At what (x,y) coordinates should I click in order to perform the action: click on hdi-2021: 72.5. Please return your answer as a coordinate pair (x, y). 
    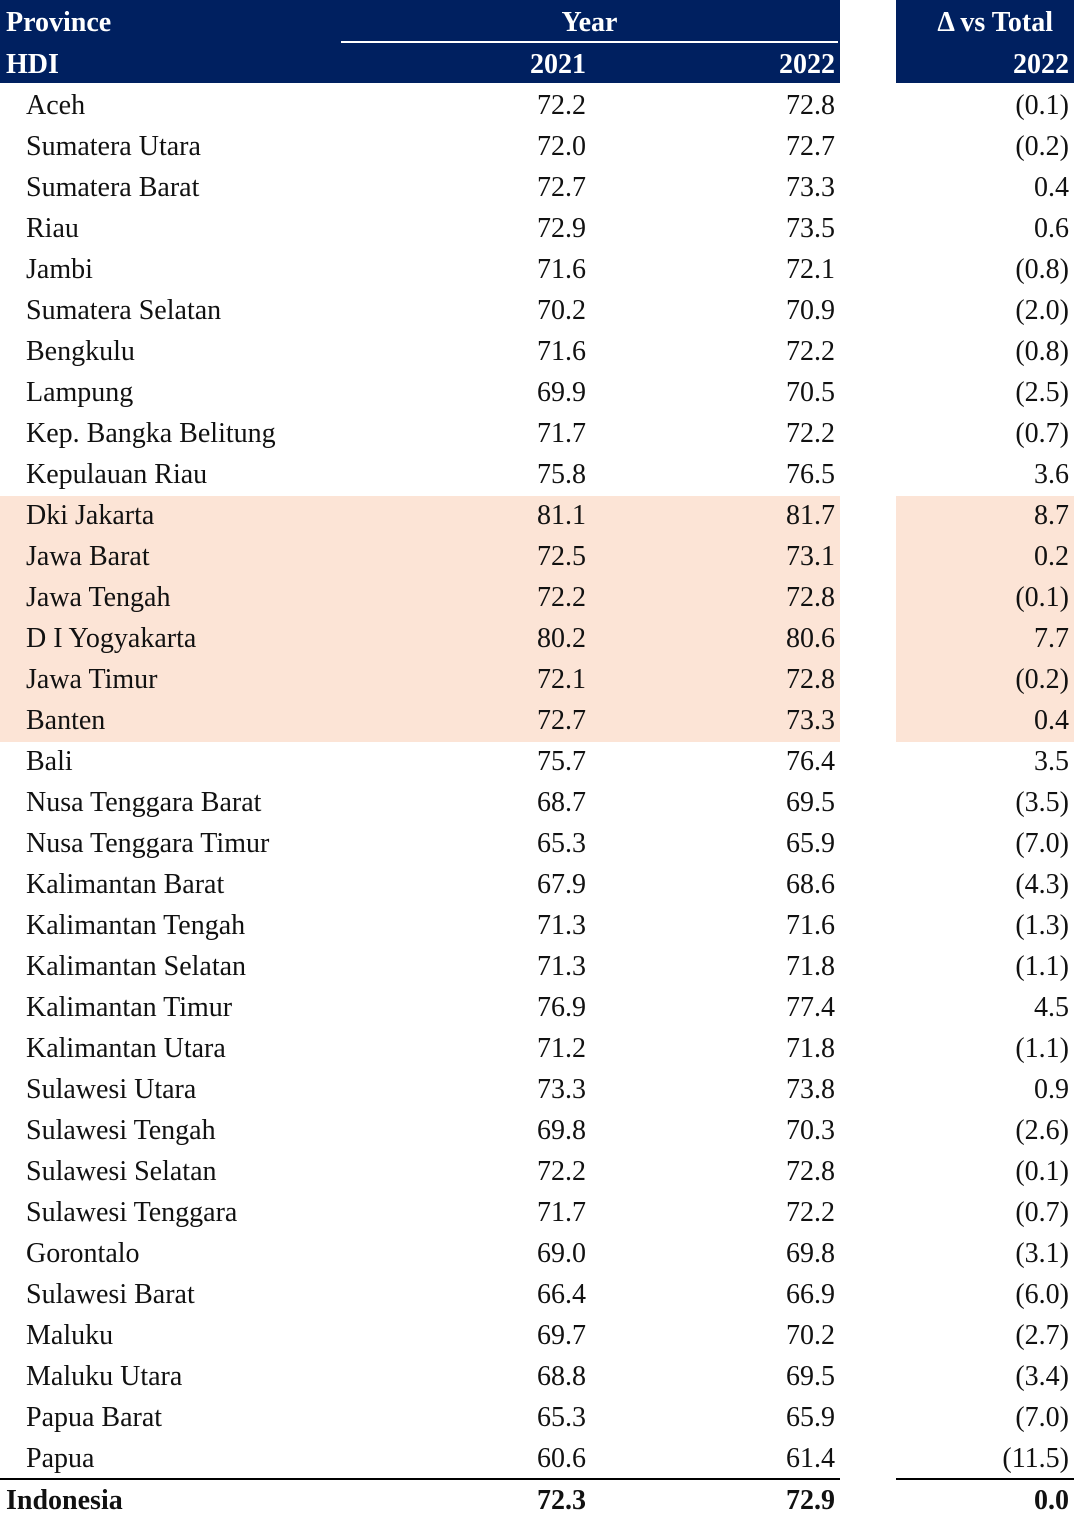
    Looking at the image, I should click on (561, 556).